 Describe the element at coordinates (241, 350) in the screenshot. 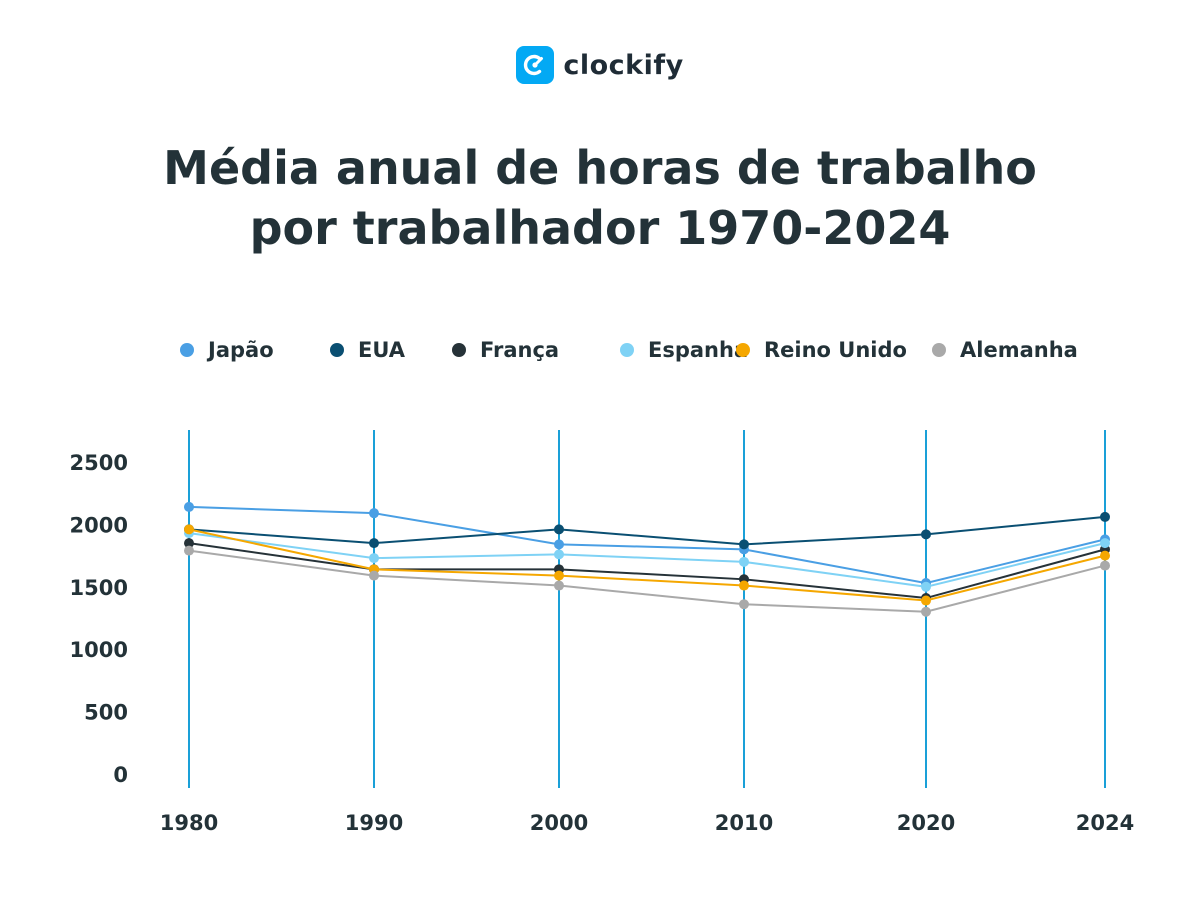

I see `legend-label: Japão` at that location.